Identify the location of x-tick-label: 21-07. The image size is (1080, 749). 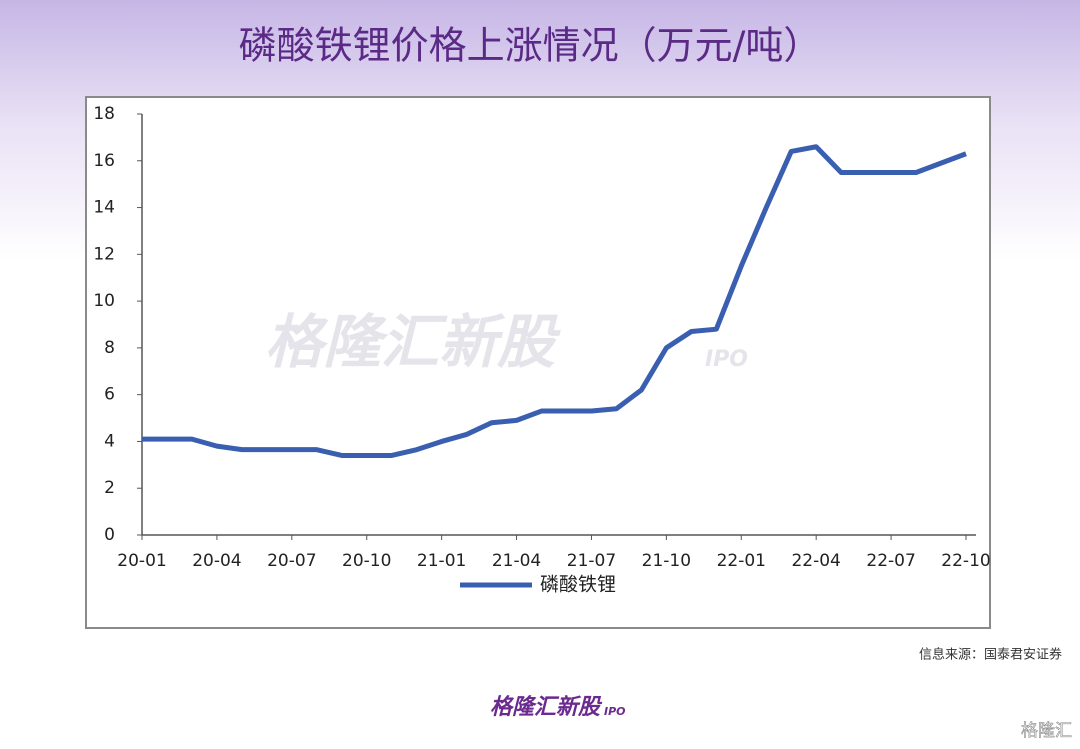
(591, 561).